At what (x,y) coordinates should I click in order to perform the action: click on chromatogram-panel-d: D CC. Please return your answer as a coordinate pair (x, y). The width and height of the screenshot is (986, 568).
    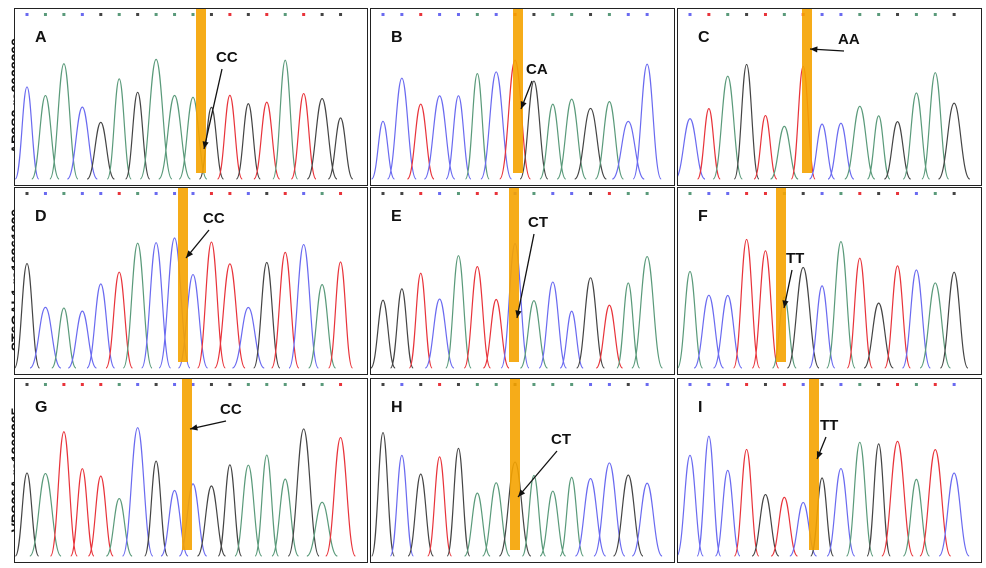
    Looking at the image, I should click on (191, 281).